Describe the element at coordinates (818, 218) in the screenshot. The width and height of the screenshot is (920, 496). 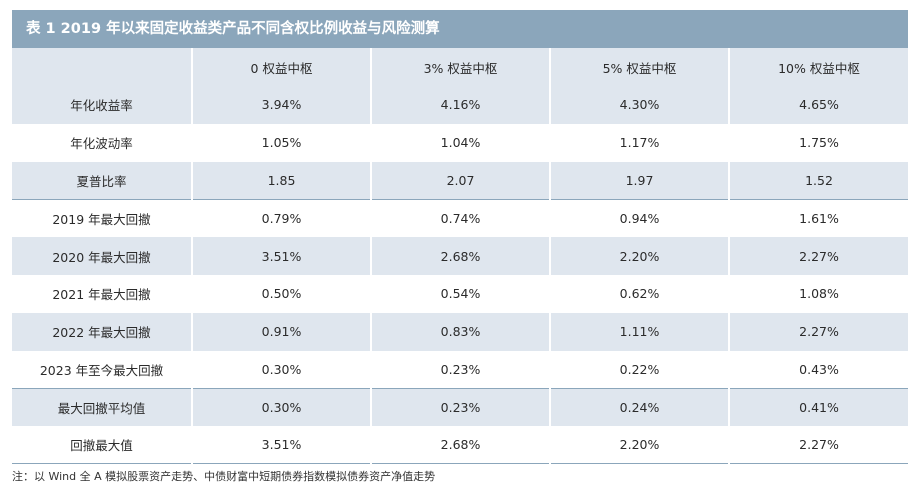
I see `table-cell: 1.61%` at that location.